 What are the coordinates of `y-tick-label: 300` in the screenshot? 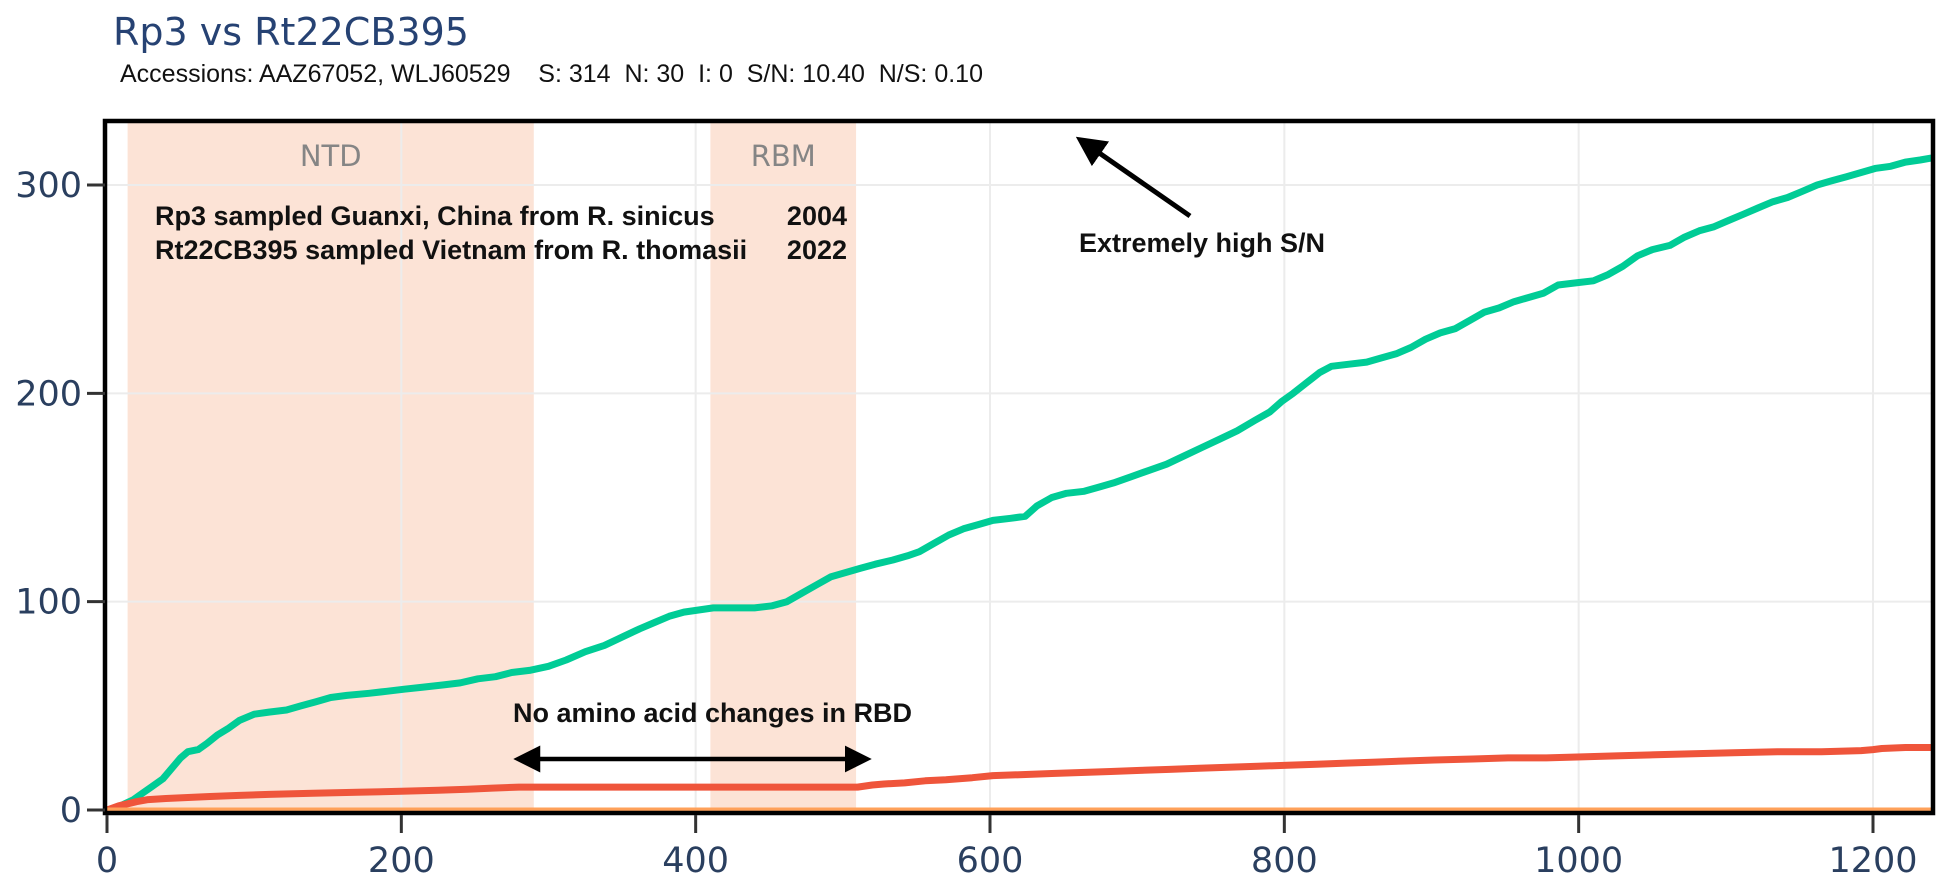 It's located at (48, 186).